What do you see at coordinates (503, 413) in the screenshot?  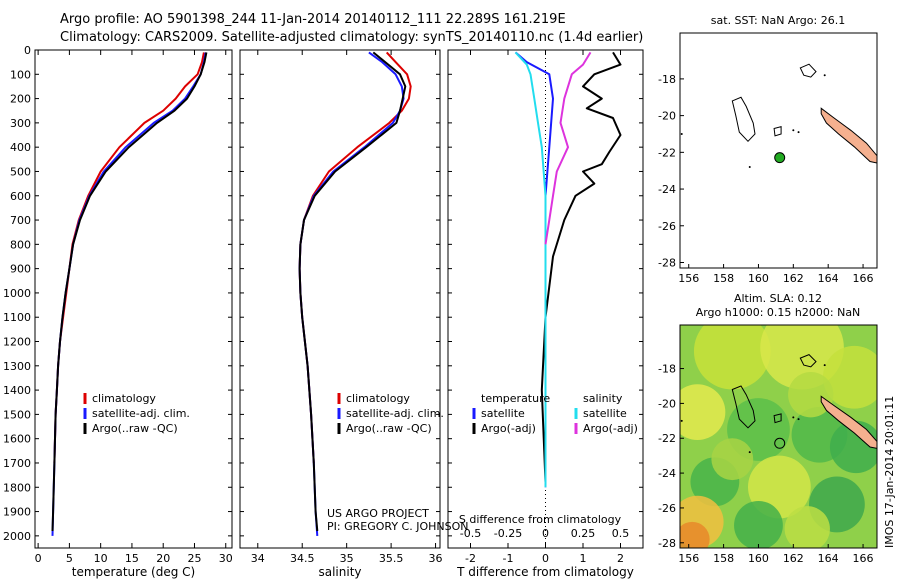 I see `diff-legend-t-satellite-label: satellite` at bounding box center [503, 413].